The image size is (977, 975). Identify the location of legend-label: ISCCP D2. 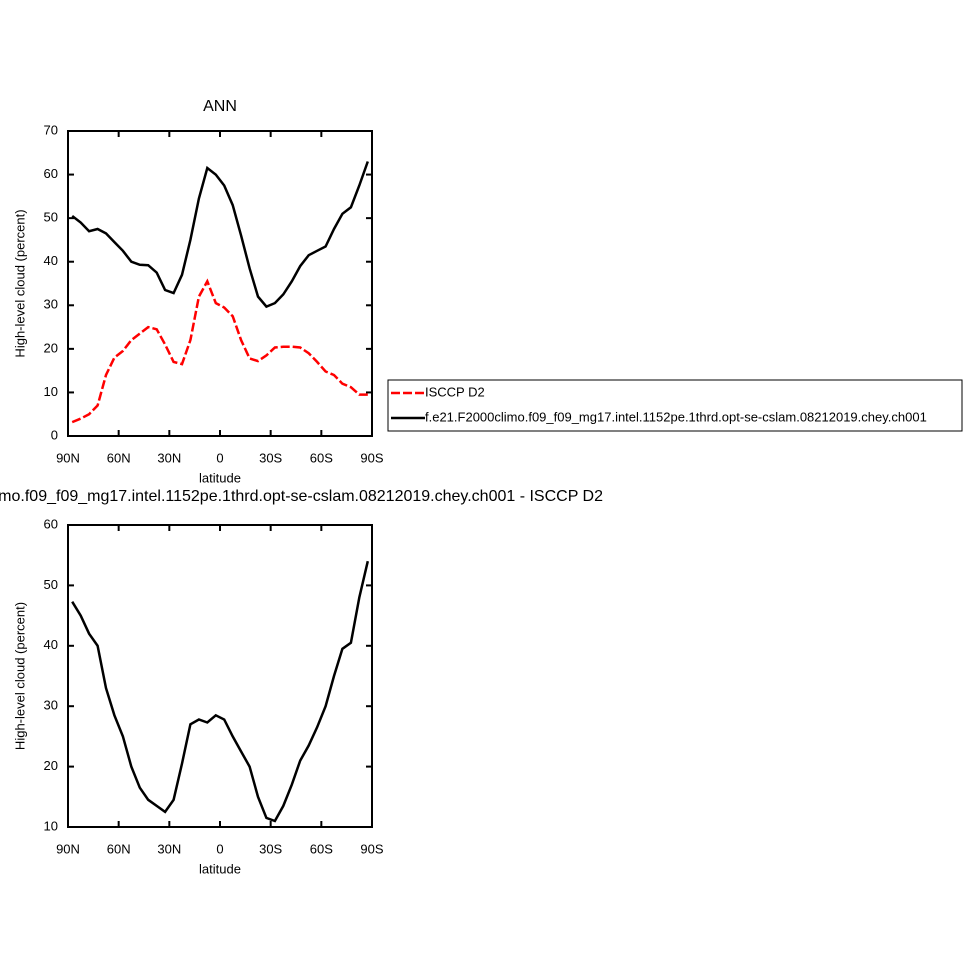
(455, 391).